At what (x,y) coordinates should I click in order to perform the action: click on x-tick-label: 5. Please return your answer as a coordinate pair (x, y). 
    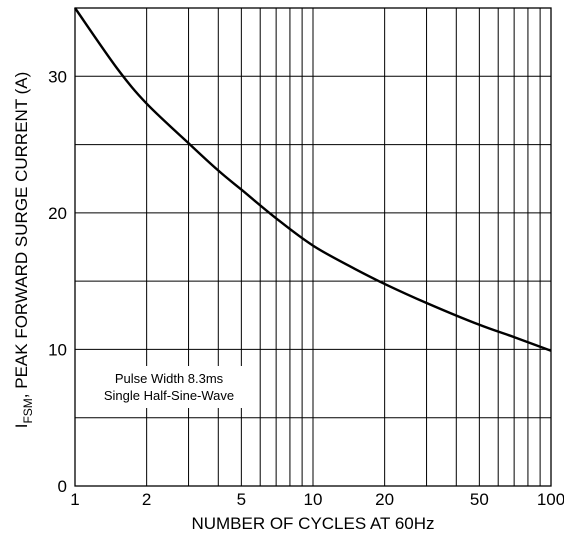
    Looking at the image, I should click on (241, 499).